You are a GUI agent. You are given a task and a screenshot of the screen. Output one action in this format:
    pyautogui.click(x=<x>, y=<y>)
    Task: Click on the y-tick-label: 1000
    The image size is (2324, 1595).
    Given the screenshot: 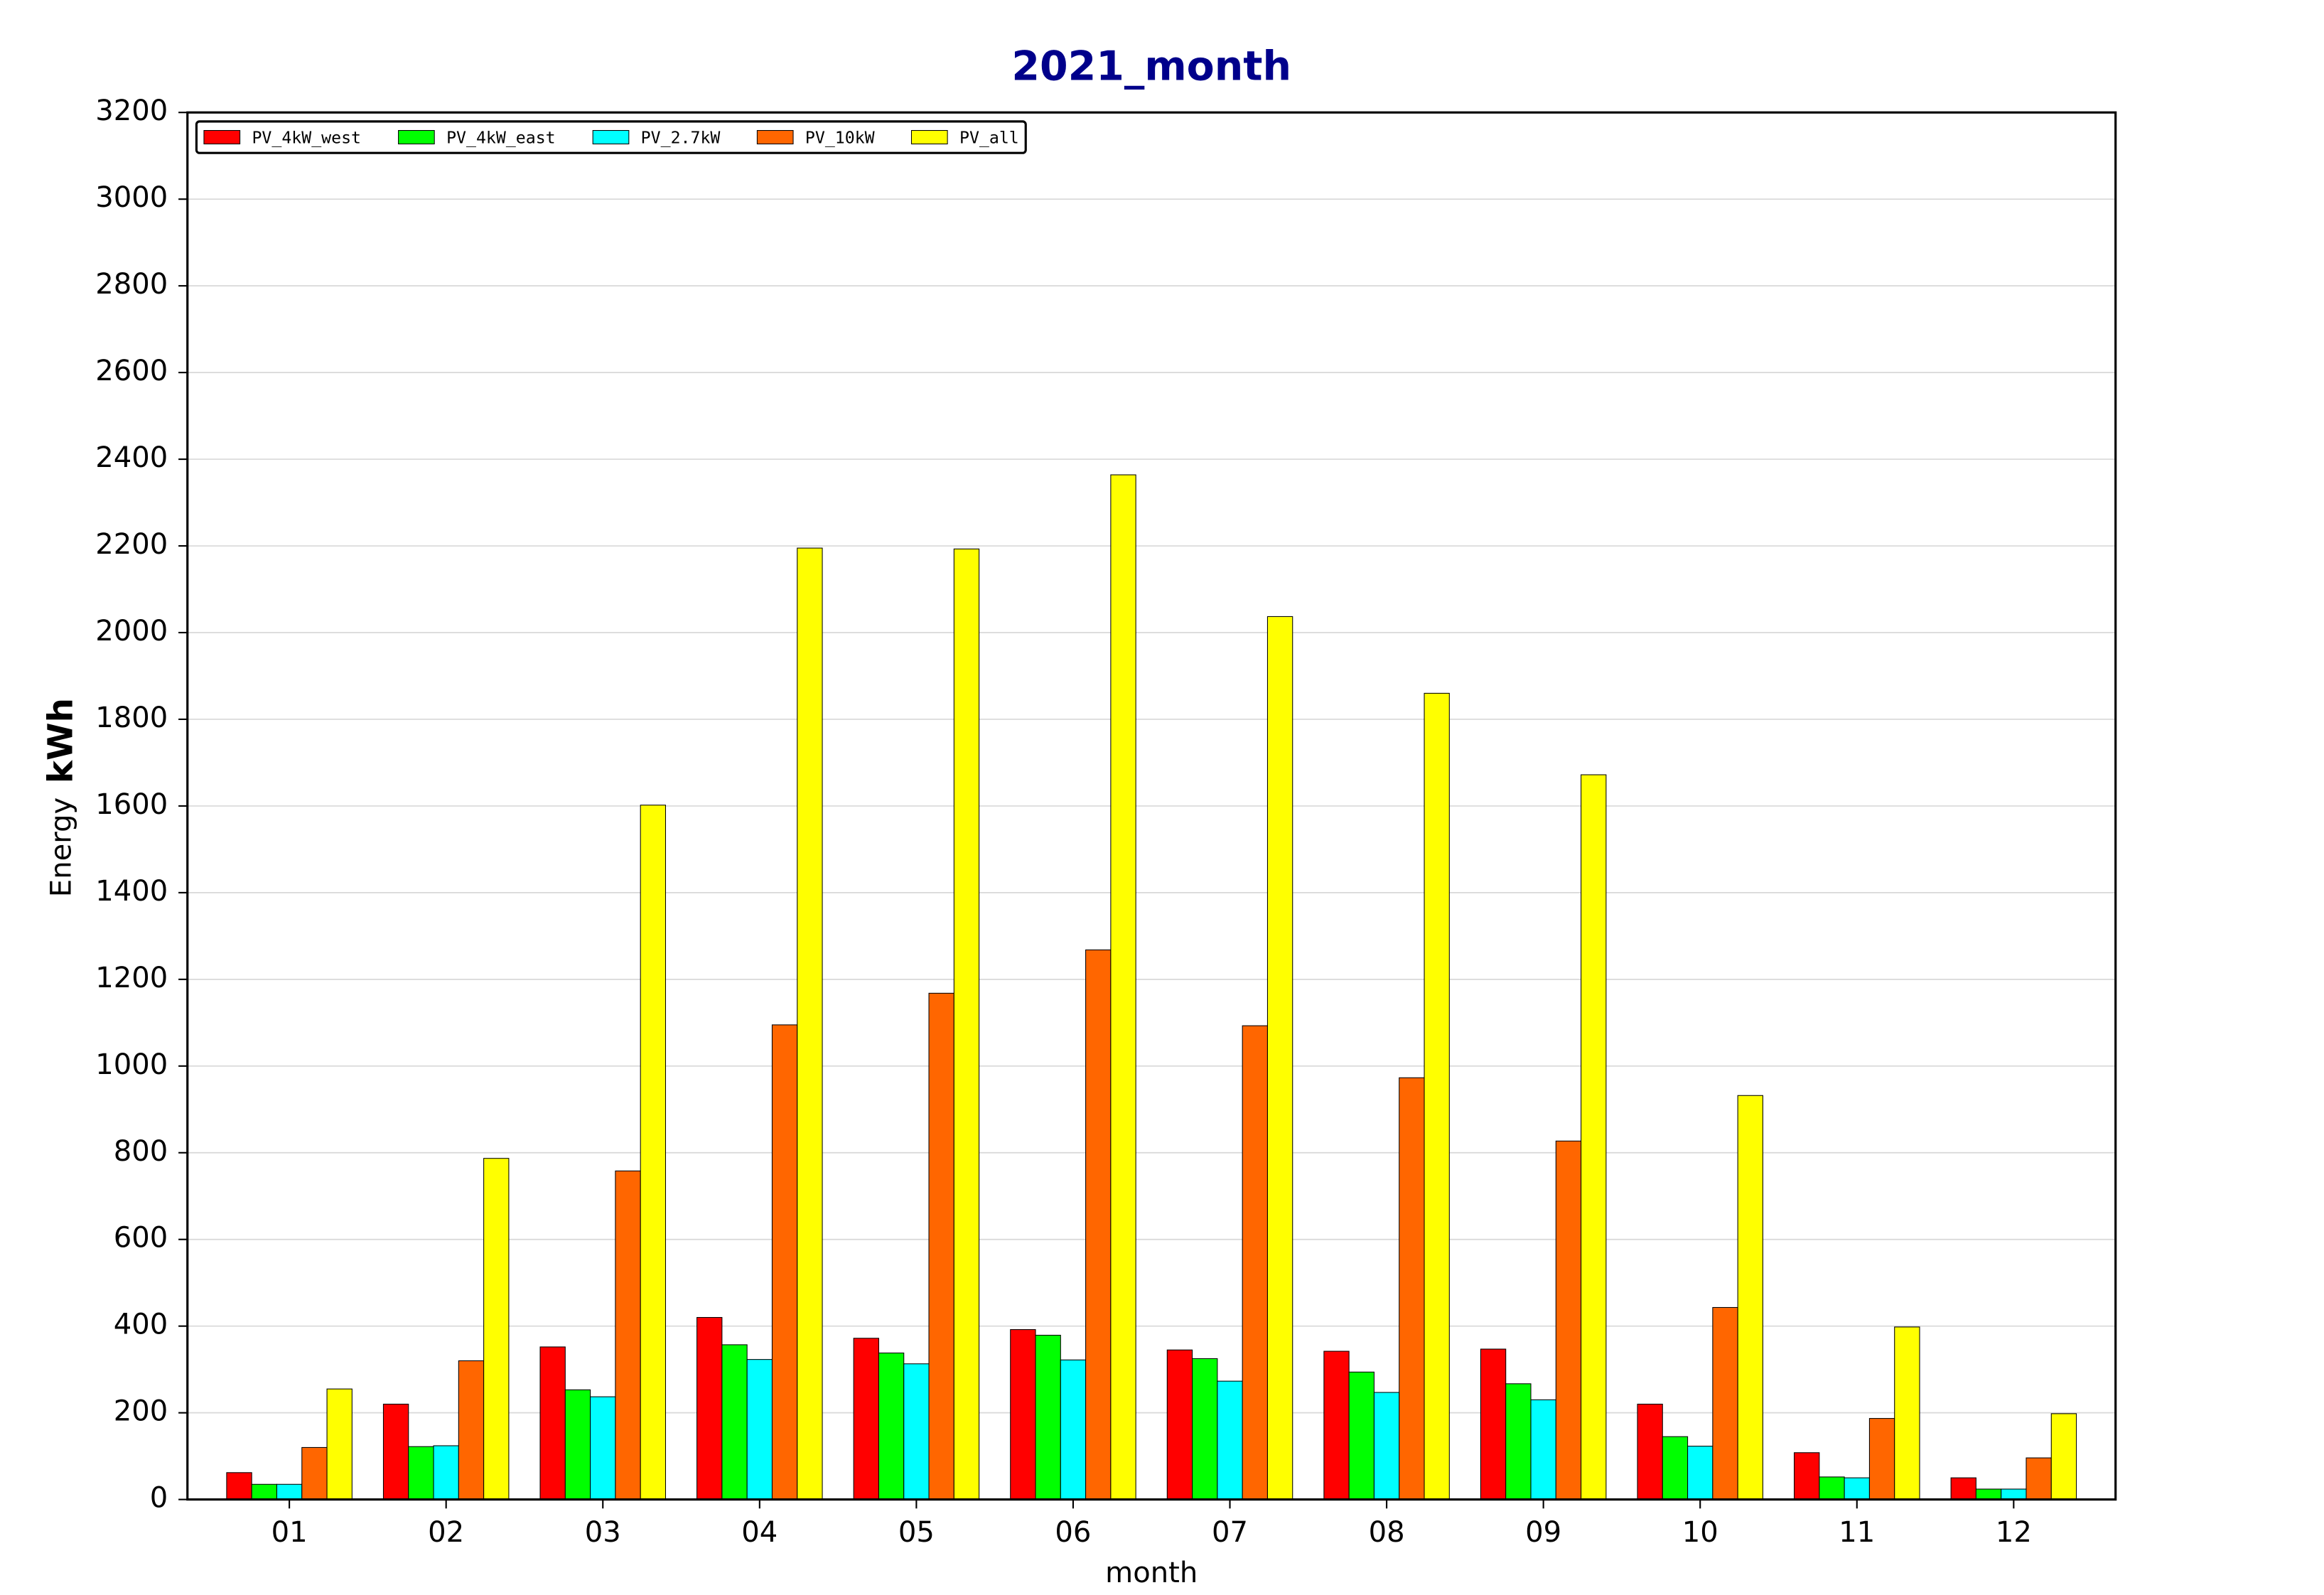 What is the action you would take?
    pyautogui.click(x=131, y=1064)
    